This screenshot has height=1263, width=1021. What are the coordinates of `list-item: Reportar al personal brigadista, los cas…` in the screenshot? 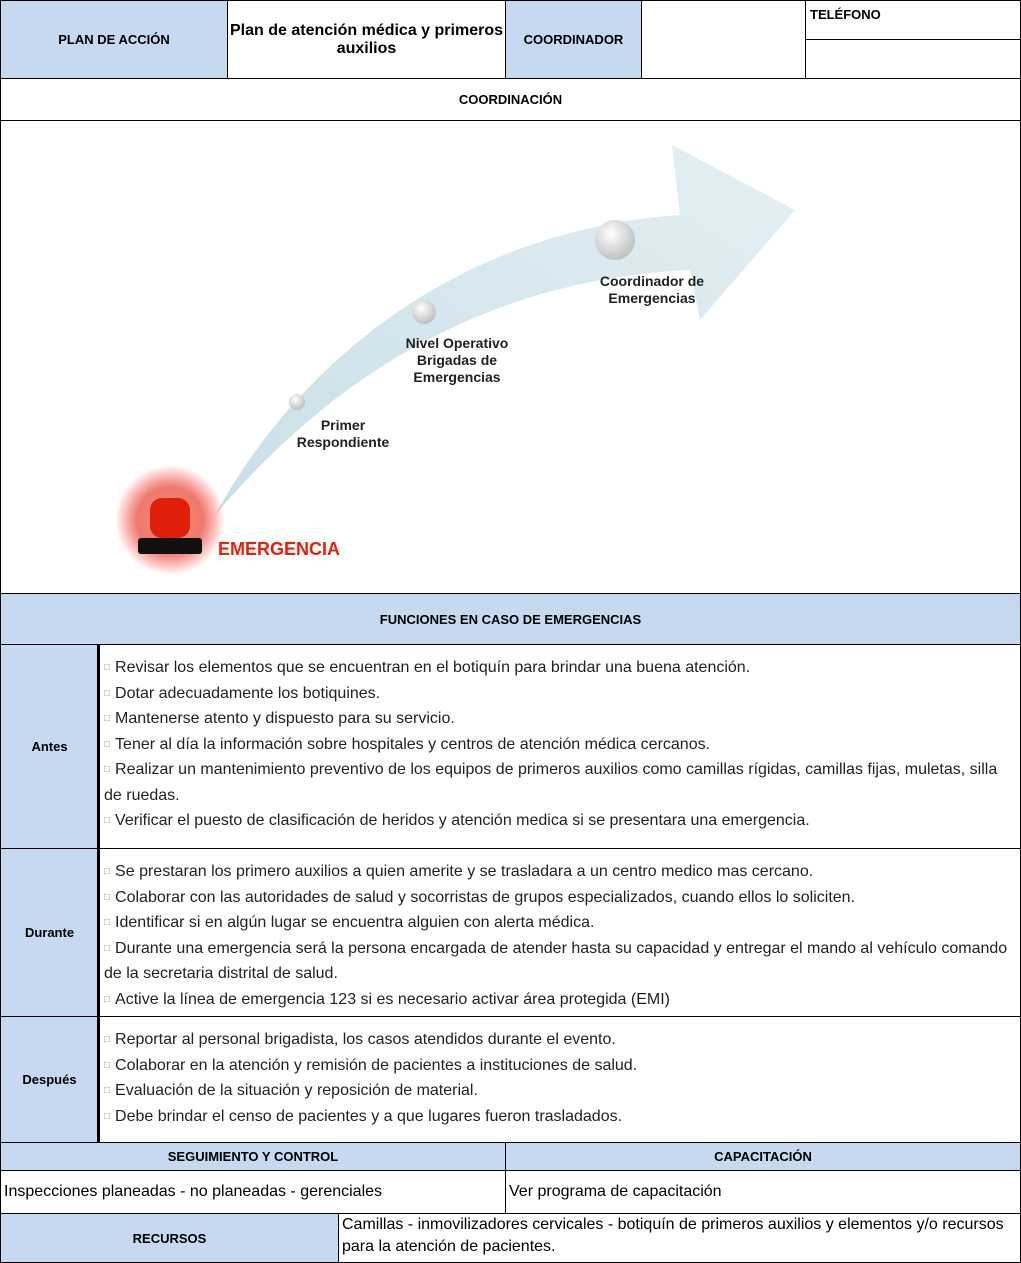 It's located at (560, 1040).